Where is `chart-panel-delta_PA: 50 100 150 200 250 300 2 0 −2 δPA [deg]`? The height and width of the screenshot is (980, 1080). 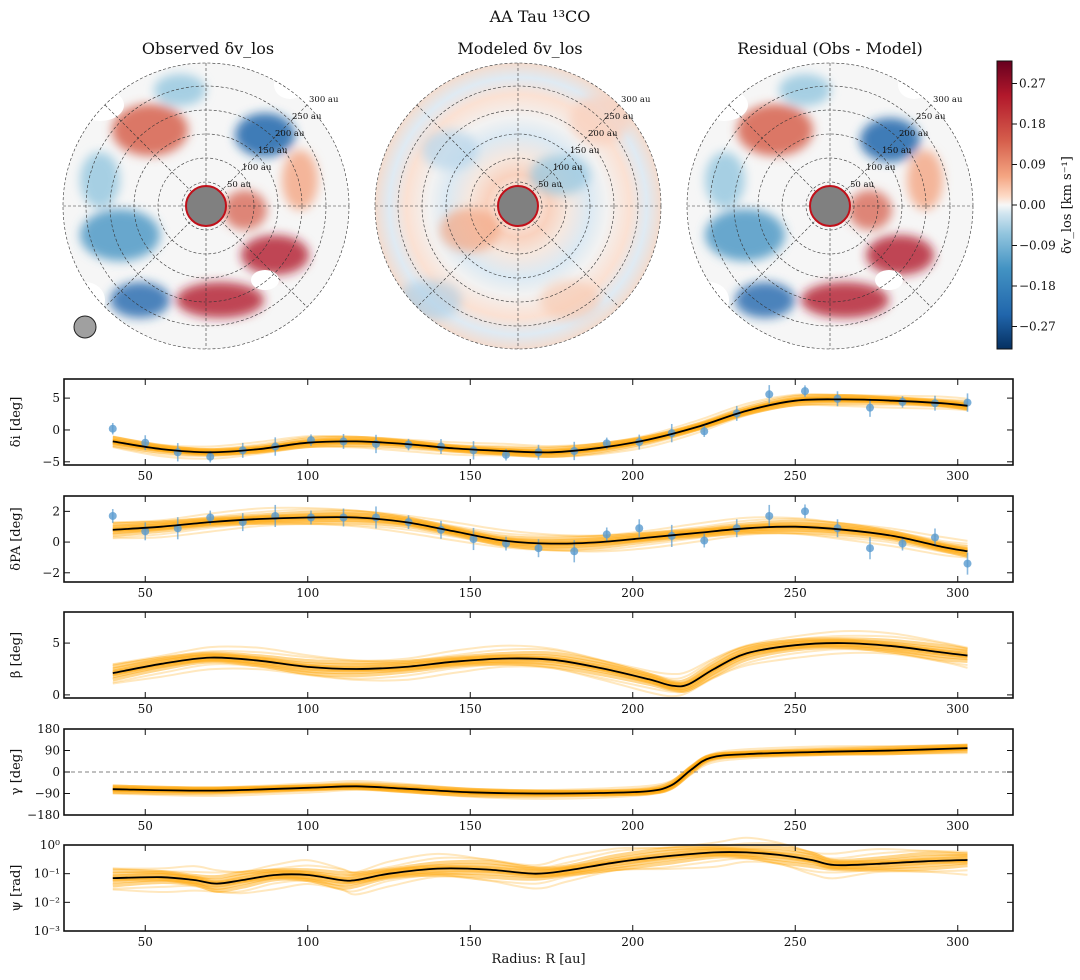
chart-panel-delta_PA: 50 100 150 200 250 300 2 0 −2 δPA [deg] is located at coordinates (511, 547).